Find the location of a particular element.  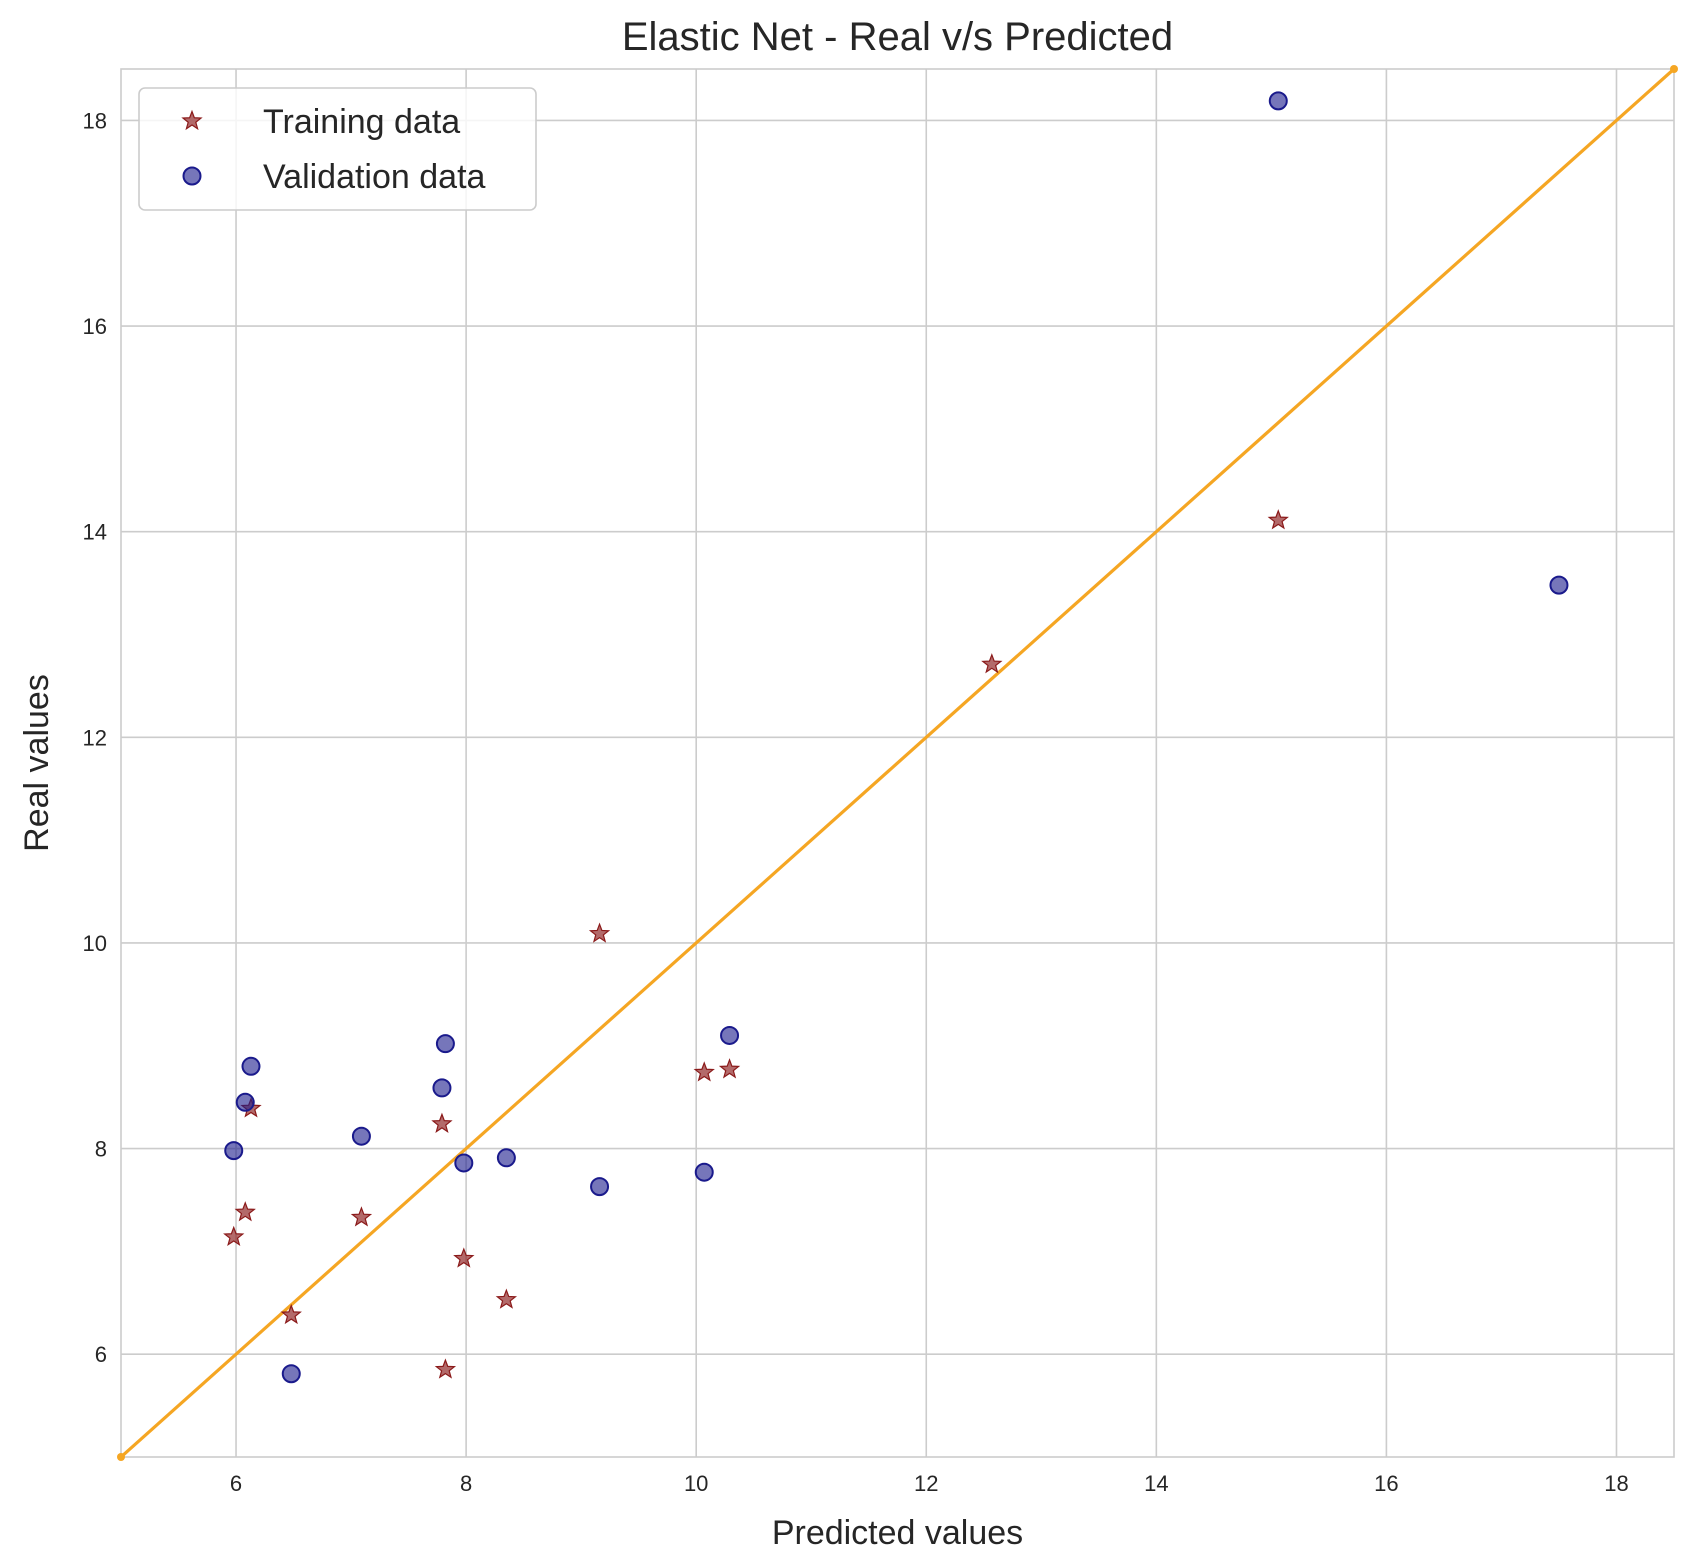

x-tick-label: 6 is located at coordinates (236, 1483).